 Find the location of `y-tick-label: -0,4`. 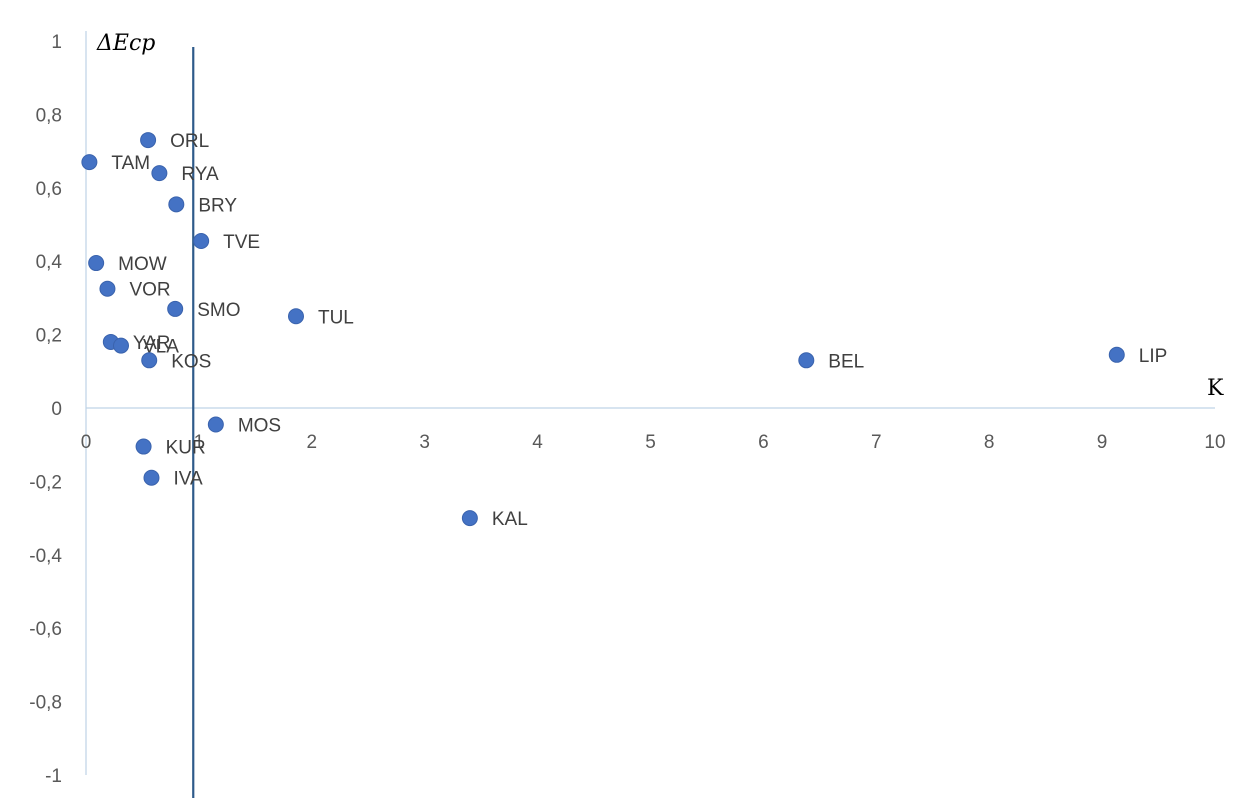

y-tick-label: -0,4 is located at coordinates (45, 556).